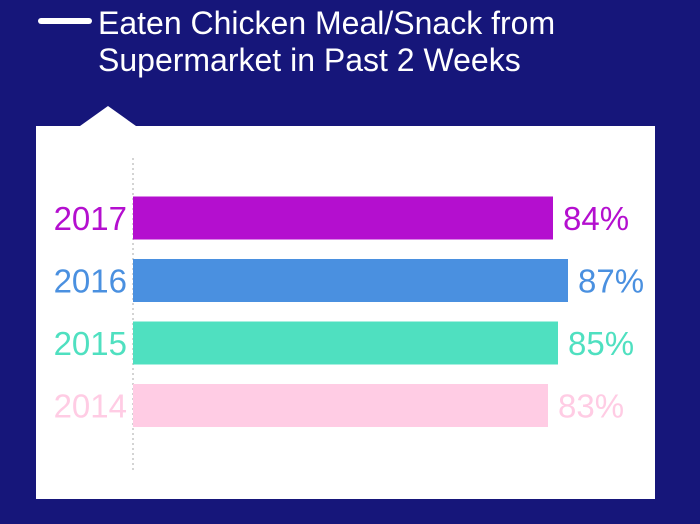 The width and height of the screenshot is (700, 524). I want to click on bar-2017, so click(343, 218).